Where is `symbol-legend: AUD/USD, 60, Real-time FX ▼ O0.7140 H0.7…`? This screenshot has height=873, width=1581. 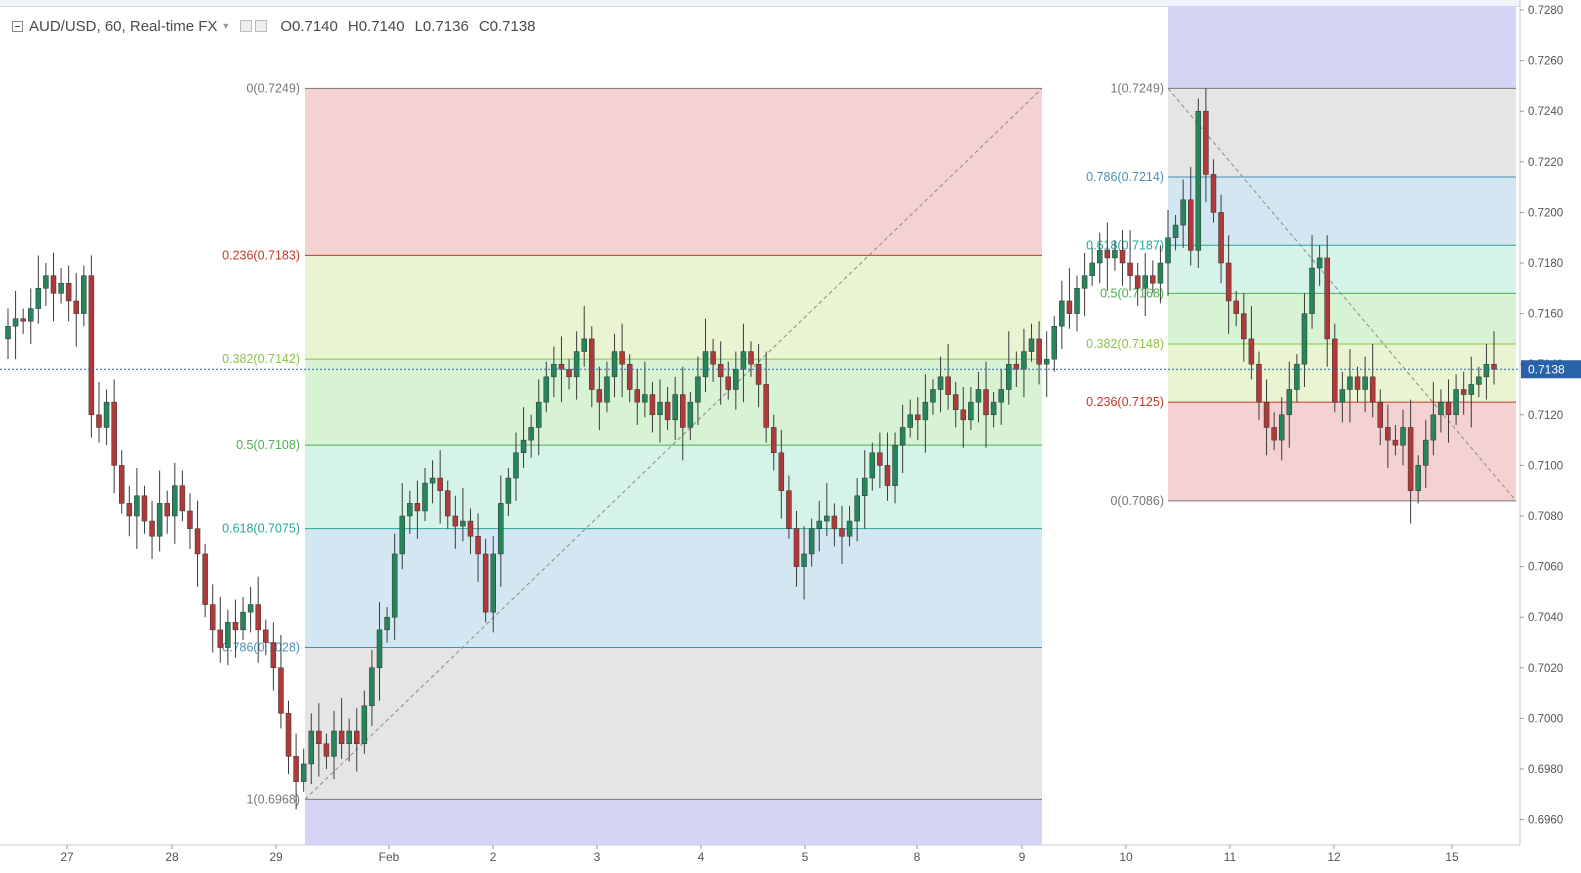
symbol-legend: AUD/USD, 60, Real-time FX ▼ O0.7140 H0.7… is located at coordinates (274, 26).